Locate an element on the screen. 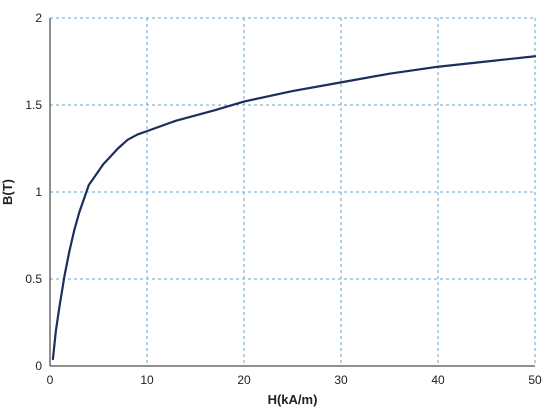 This screenshot has width=550, height=413. y-tick-label: 2 is located at coordinates (38, 18).